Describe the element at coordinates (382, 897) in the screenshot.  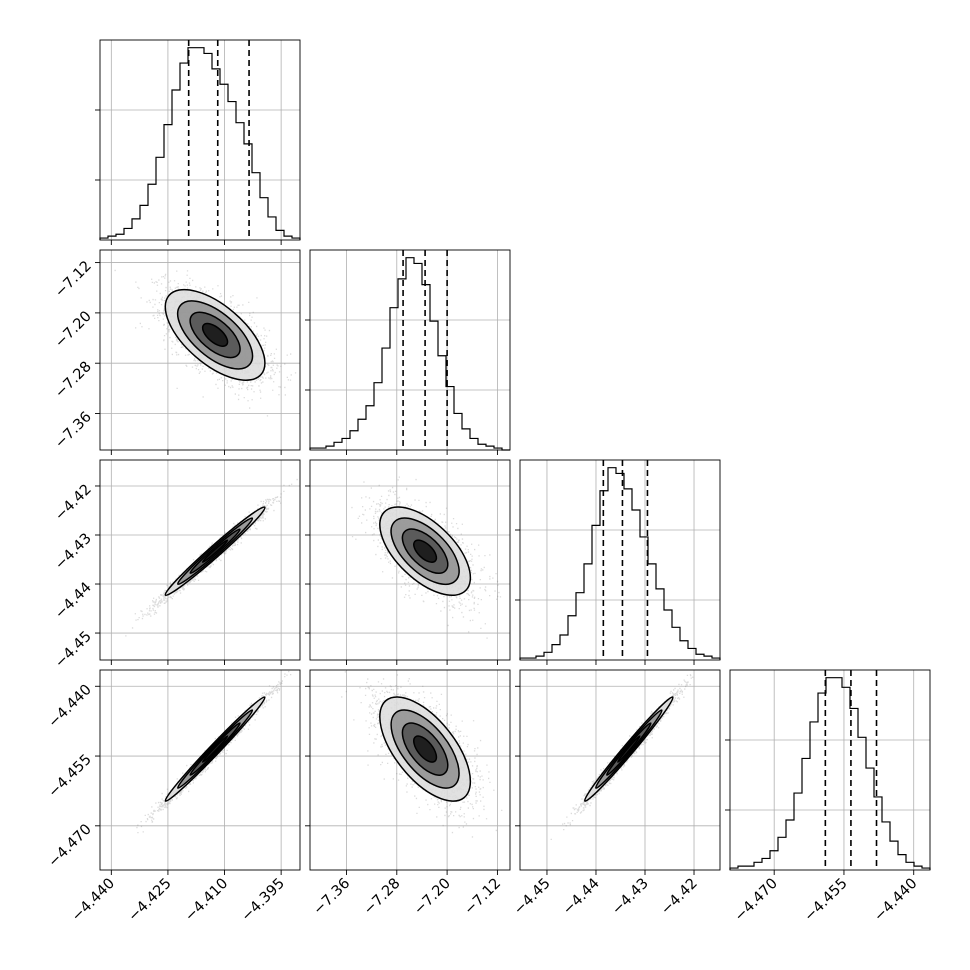
I see `x-tick-label: −7.28` at that location.